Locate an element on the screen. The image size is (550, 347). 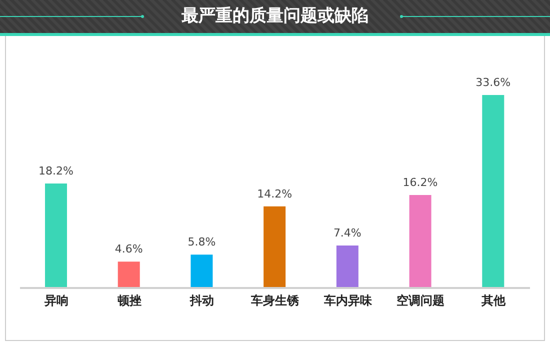
chart-title: 最严重的质量问题或缺陷 is located at coordinates (275, 16).